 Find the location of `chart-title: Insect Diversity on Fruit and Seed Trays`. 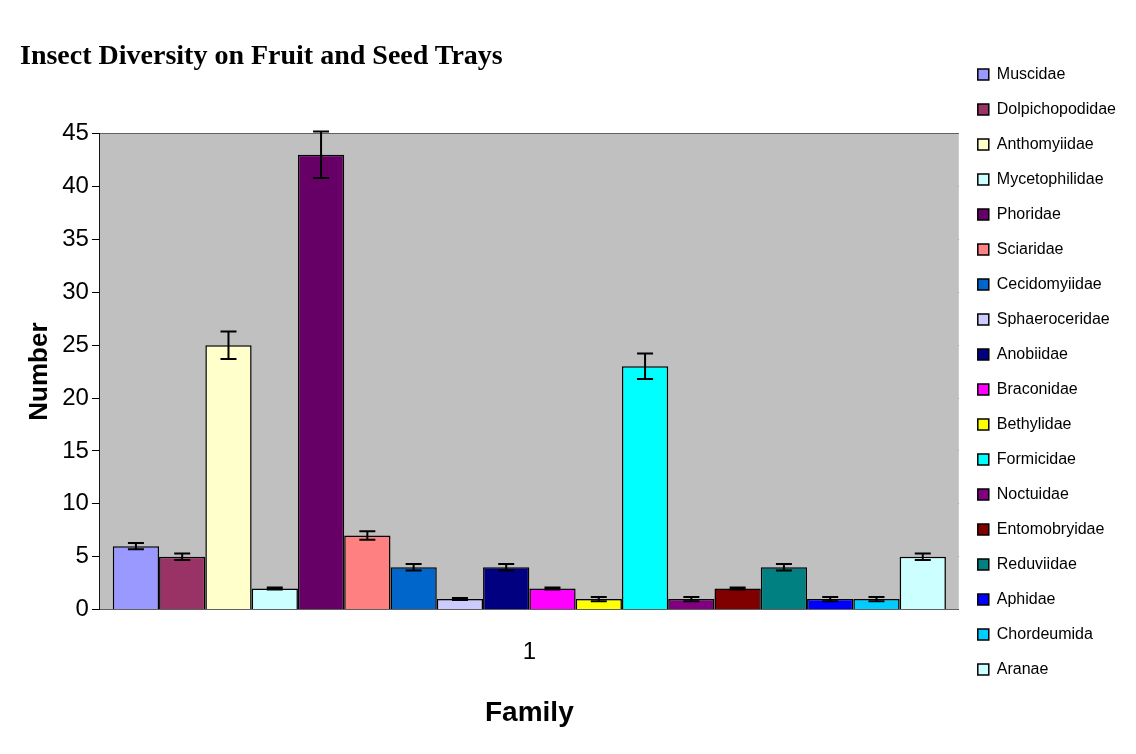

chart-title: Insect Diversity on Fruit and Seed Trays is located at coordinates (261, 55).